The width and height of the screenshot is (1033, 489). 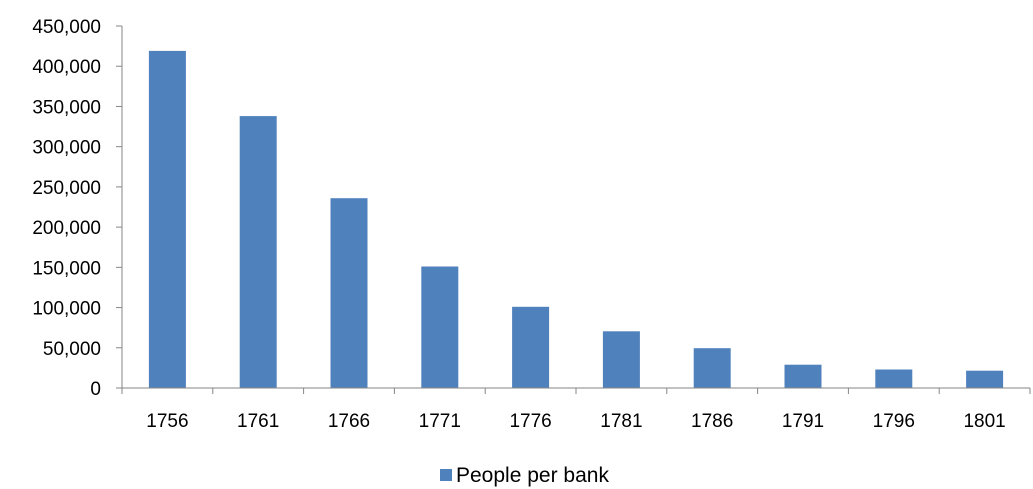 What do you see at coordinates (984, 421) in the screenshot?
I see `x-tick-label-1801: 1801` at bounding box center [984, 421].